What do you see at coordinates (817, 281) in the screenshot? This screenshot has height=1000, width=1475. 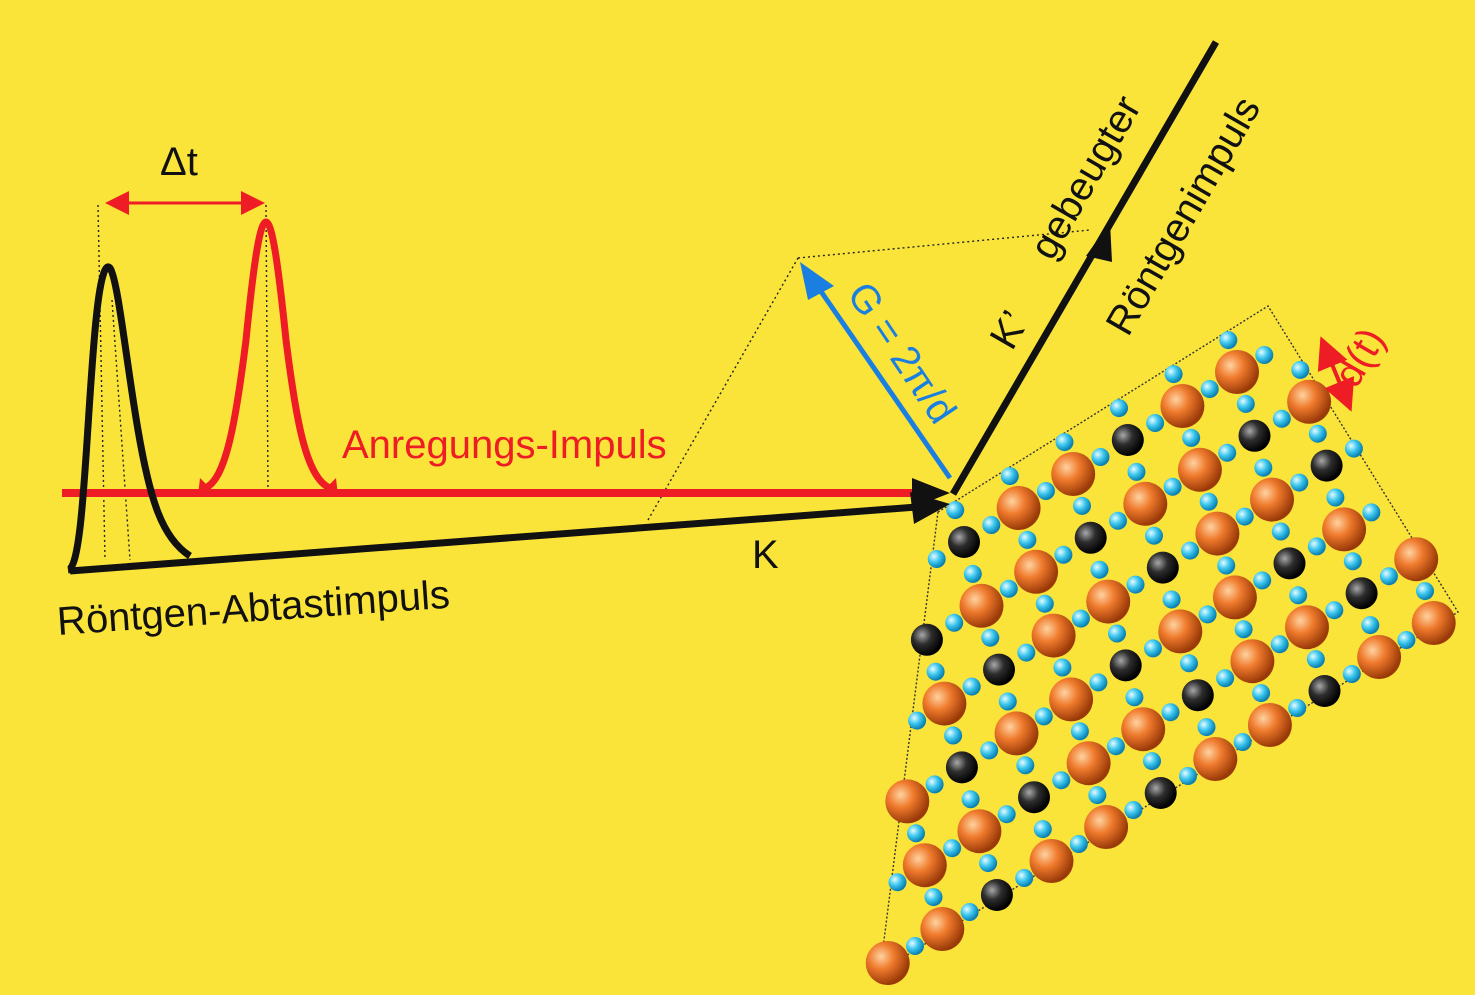 I see `g-vector-arrowhead` at bounding box center [817, 281].